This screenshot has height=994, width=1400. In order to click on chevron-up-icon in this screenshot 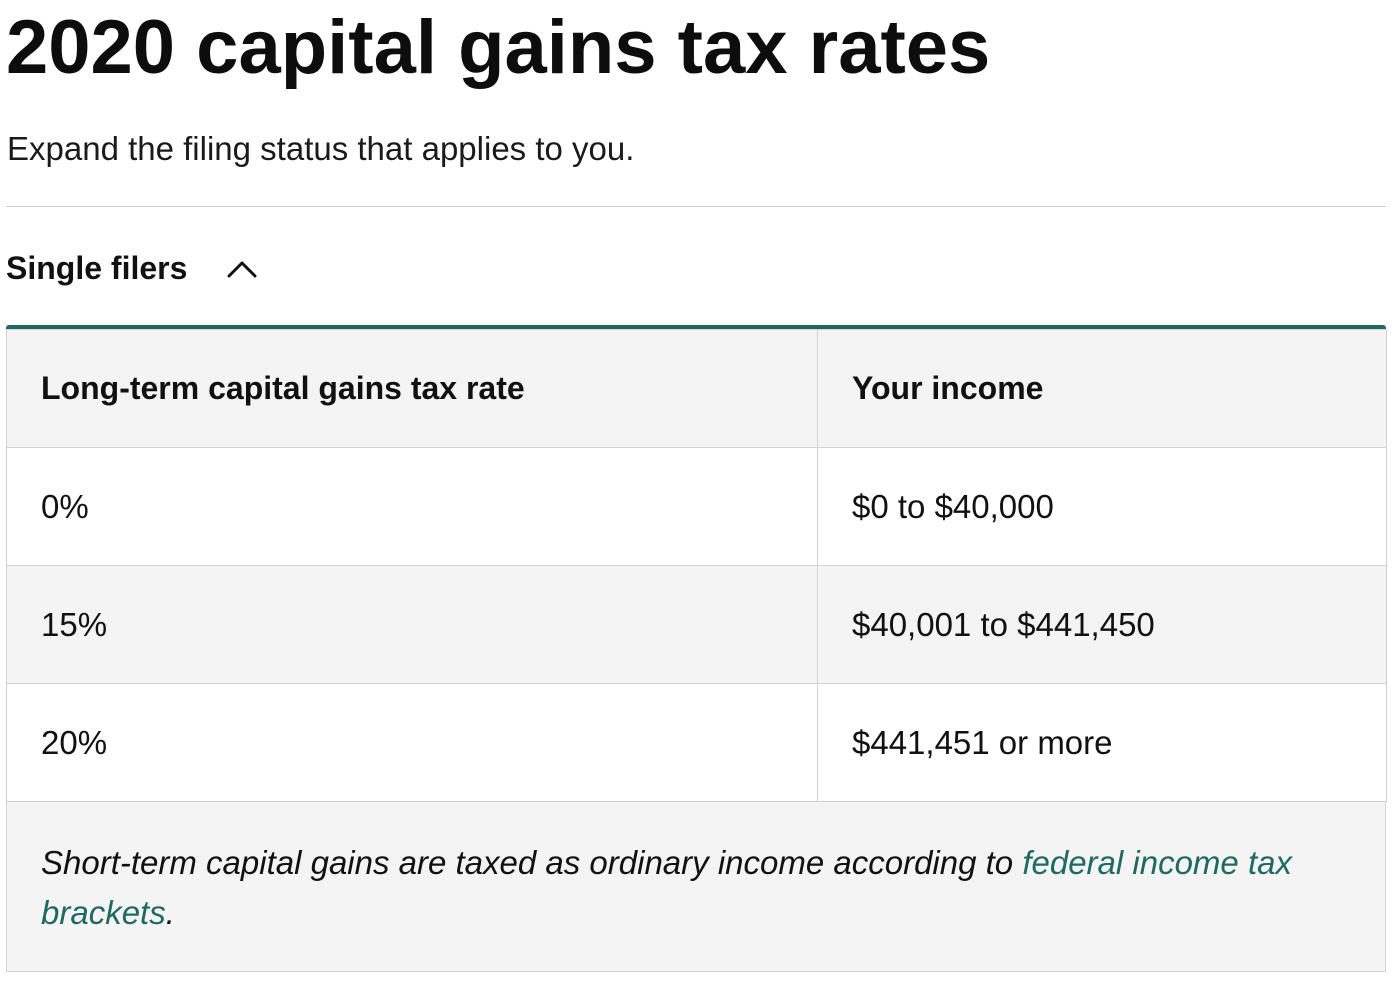, I will do `click(242, 268)`.